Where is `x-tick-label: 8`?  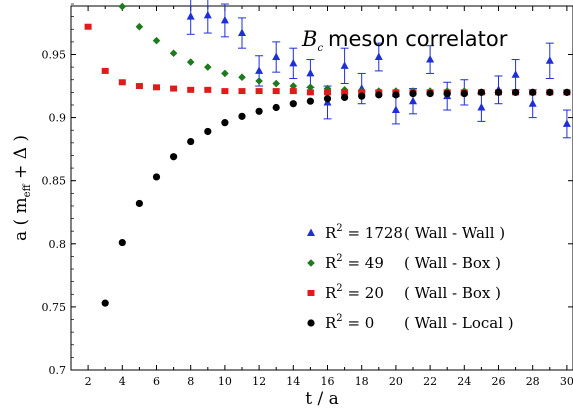 x-tick-label: 8 is located at coordinates (190, 381).